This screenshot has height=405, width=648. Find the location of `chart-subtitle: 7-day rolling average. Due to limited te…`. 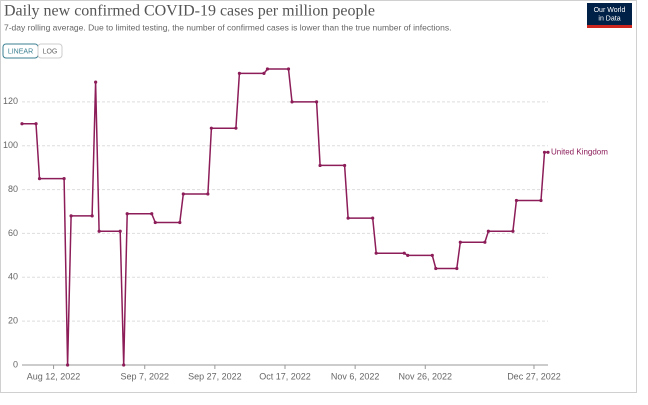

chart-subtitle: 7-day rolling average. Due to limited te… is located at coordinates (227, 27).